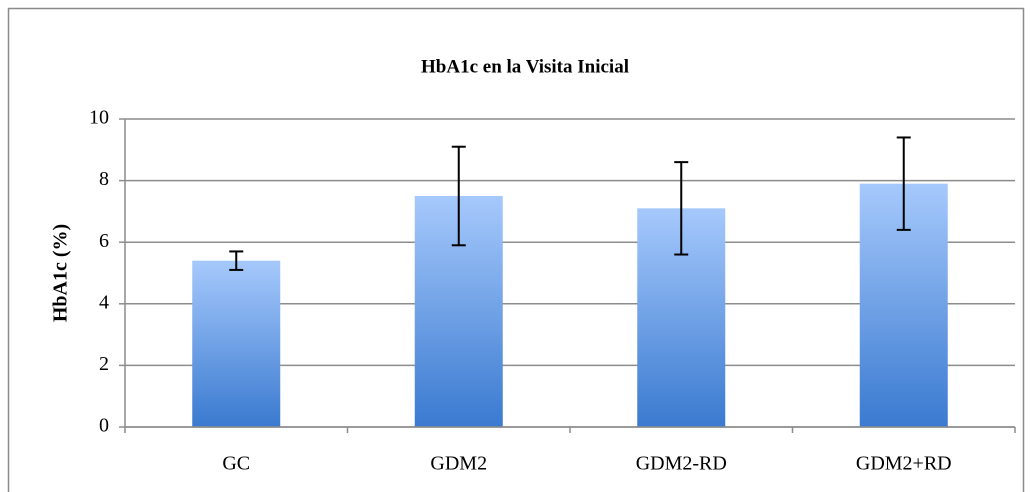 The image size is (1031, 492). Describe the element at coordinates (104, 302) in the screenshot. I see `y-tick-label: 4` at that location.